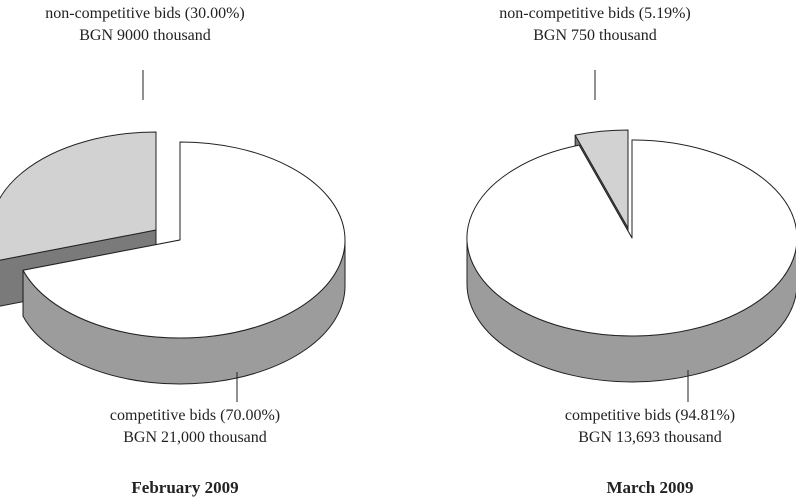 This screenshot has width=796, height=498. Describe the element at coordinates (650, 437) in the screenshot. I see `amount-label: BGN 13,693 thousand` at that location.